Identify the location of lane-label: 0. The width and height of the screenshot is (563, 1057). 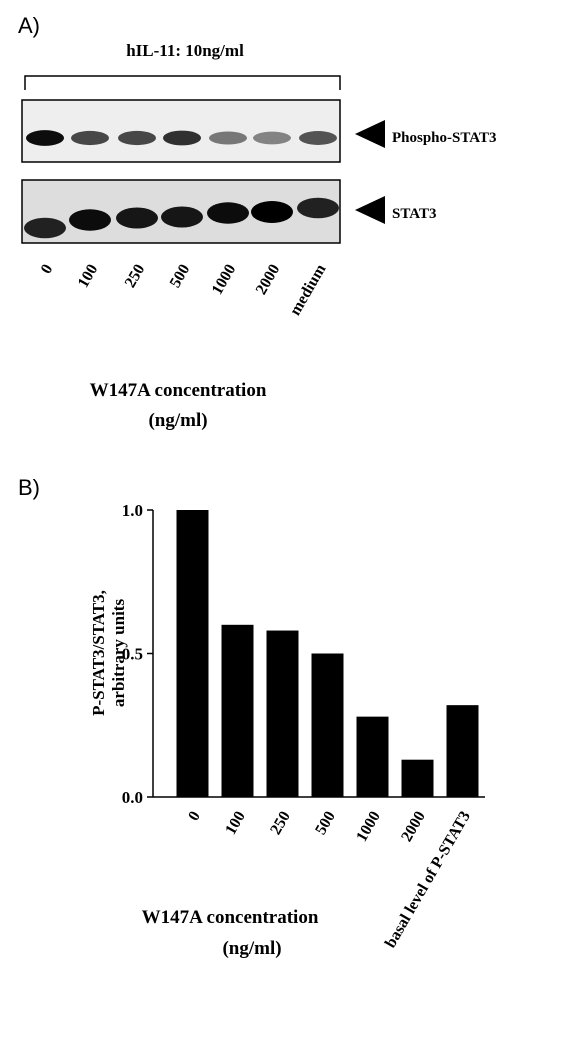
(47, 269).